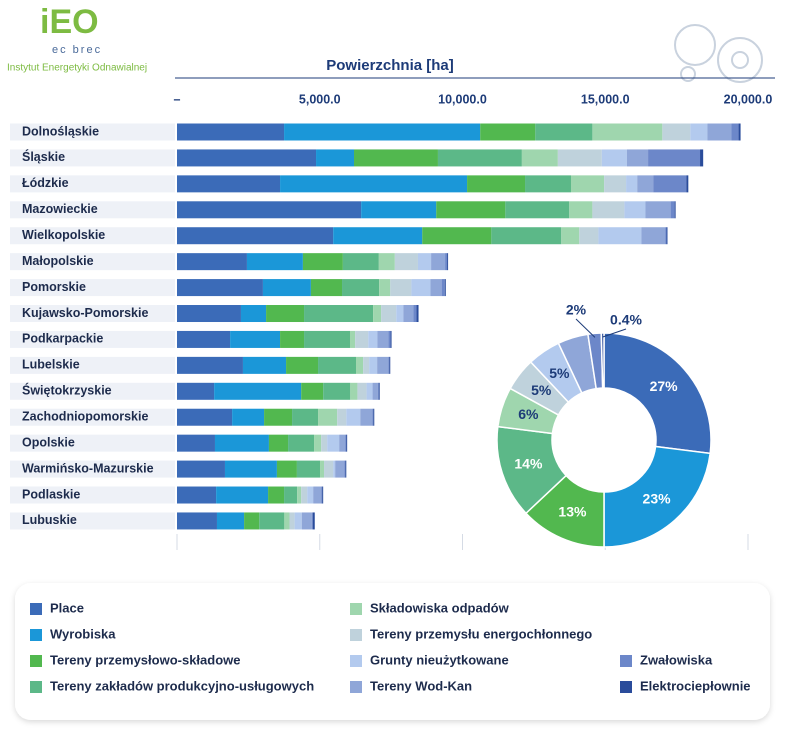  What do you see at coordinates (51, 365) in the screenshot?
I see `y-tick-label: Lubelskie` at bounding box center [51, 365].